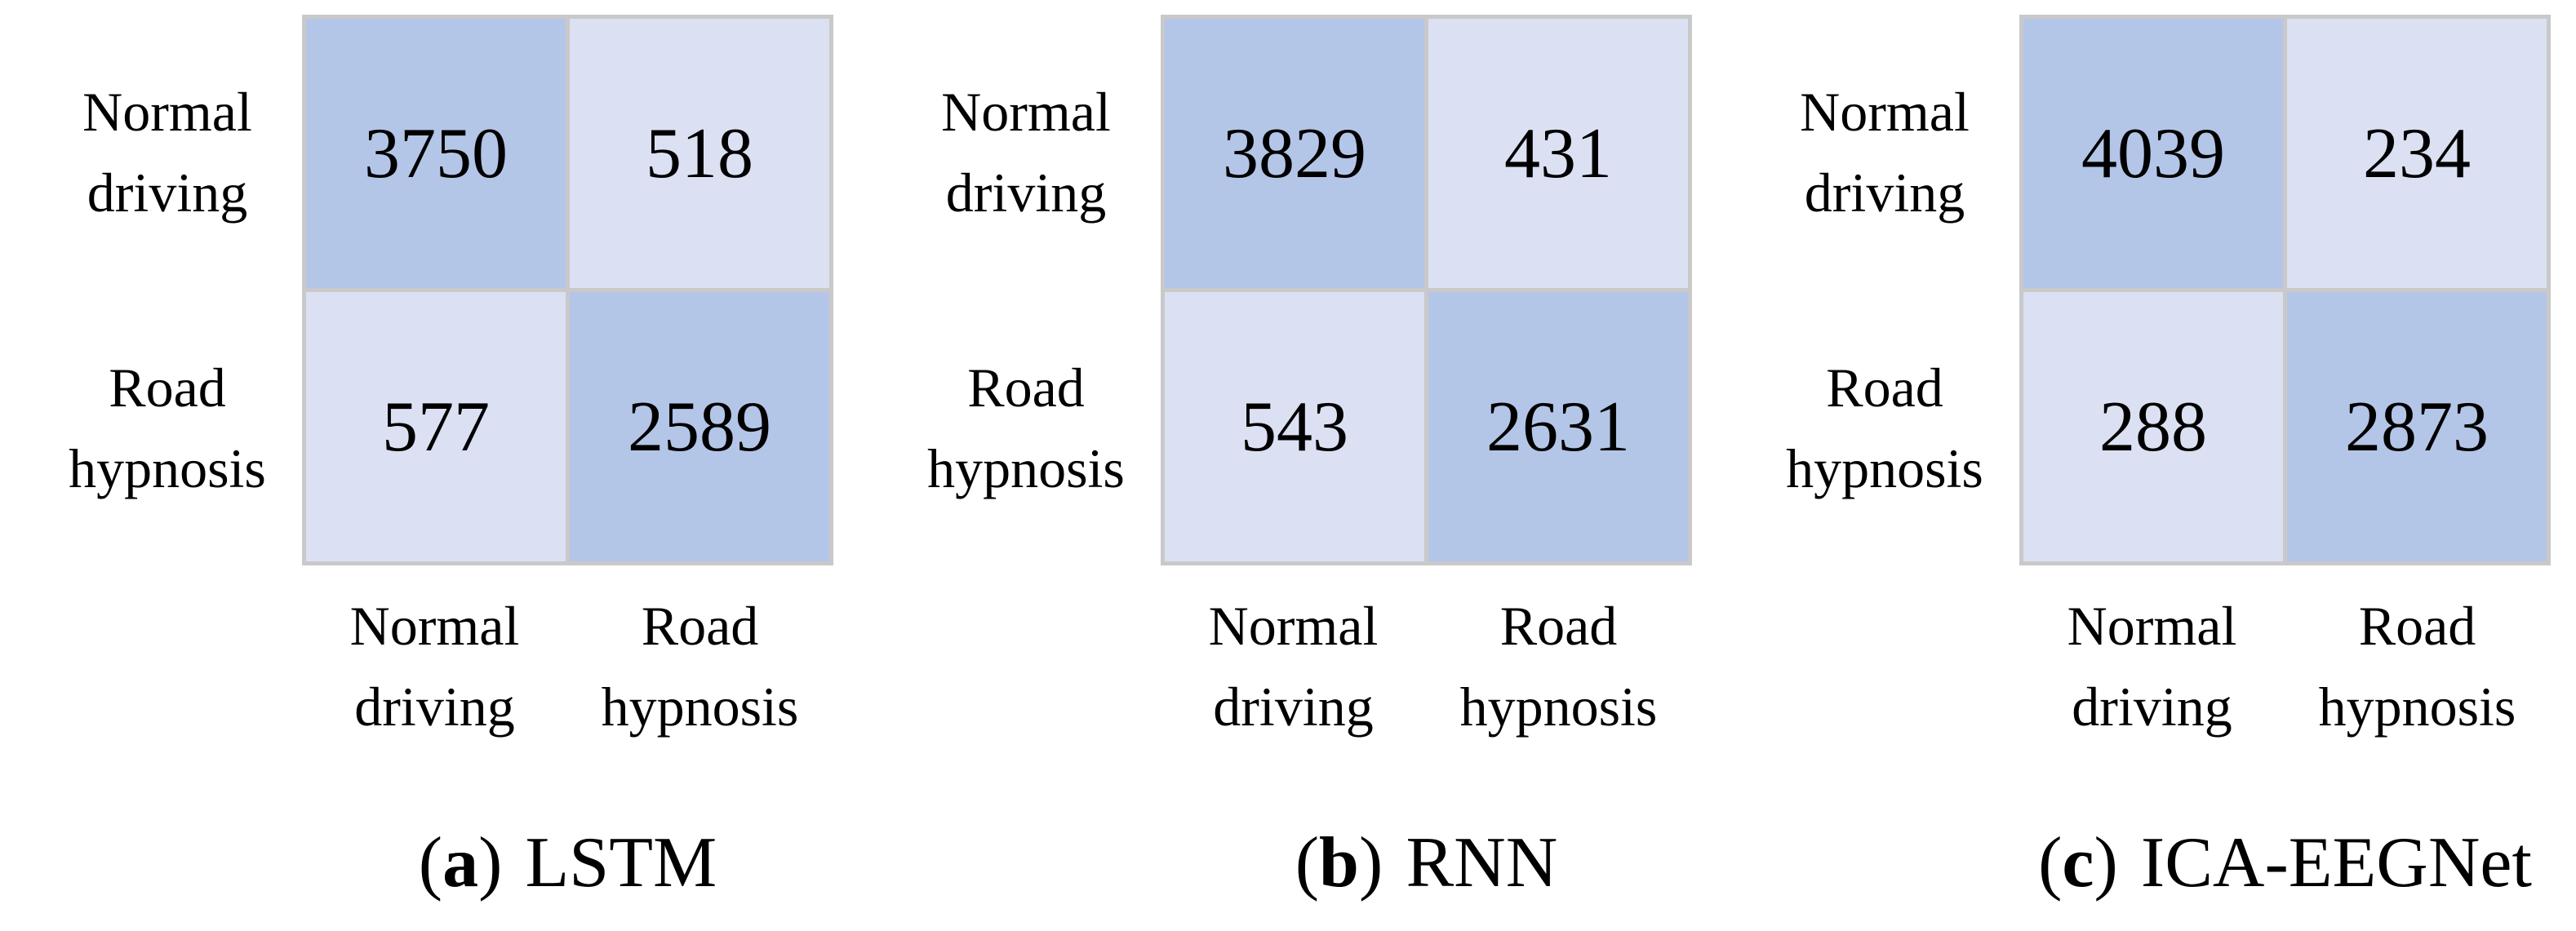 This screenshot has height=931, width=2576. I want to click on matrix-cell-a-r1c1: 2589, so click(699, 426).